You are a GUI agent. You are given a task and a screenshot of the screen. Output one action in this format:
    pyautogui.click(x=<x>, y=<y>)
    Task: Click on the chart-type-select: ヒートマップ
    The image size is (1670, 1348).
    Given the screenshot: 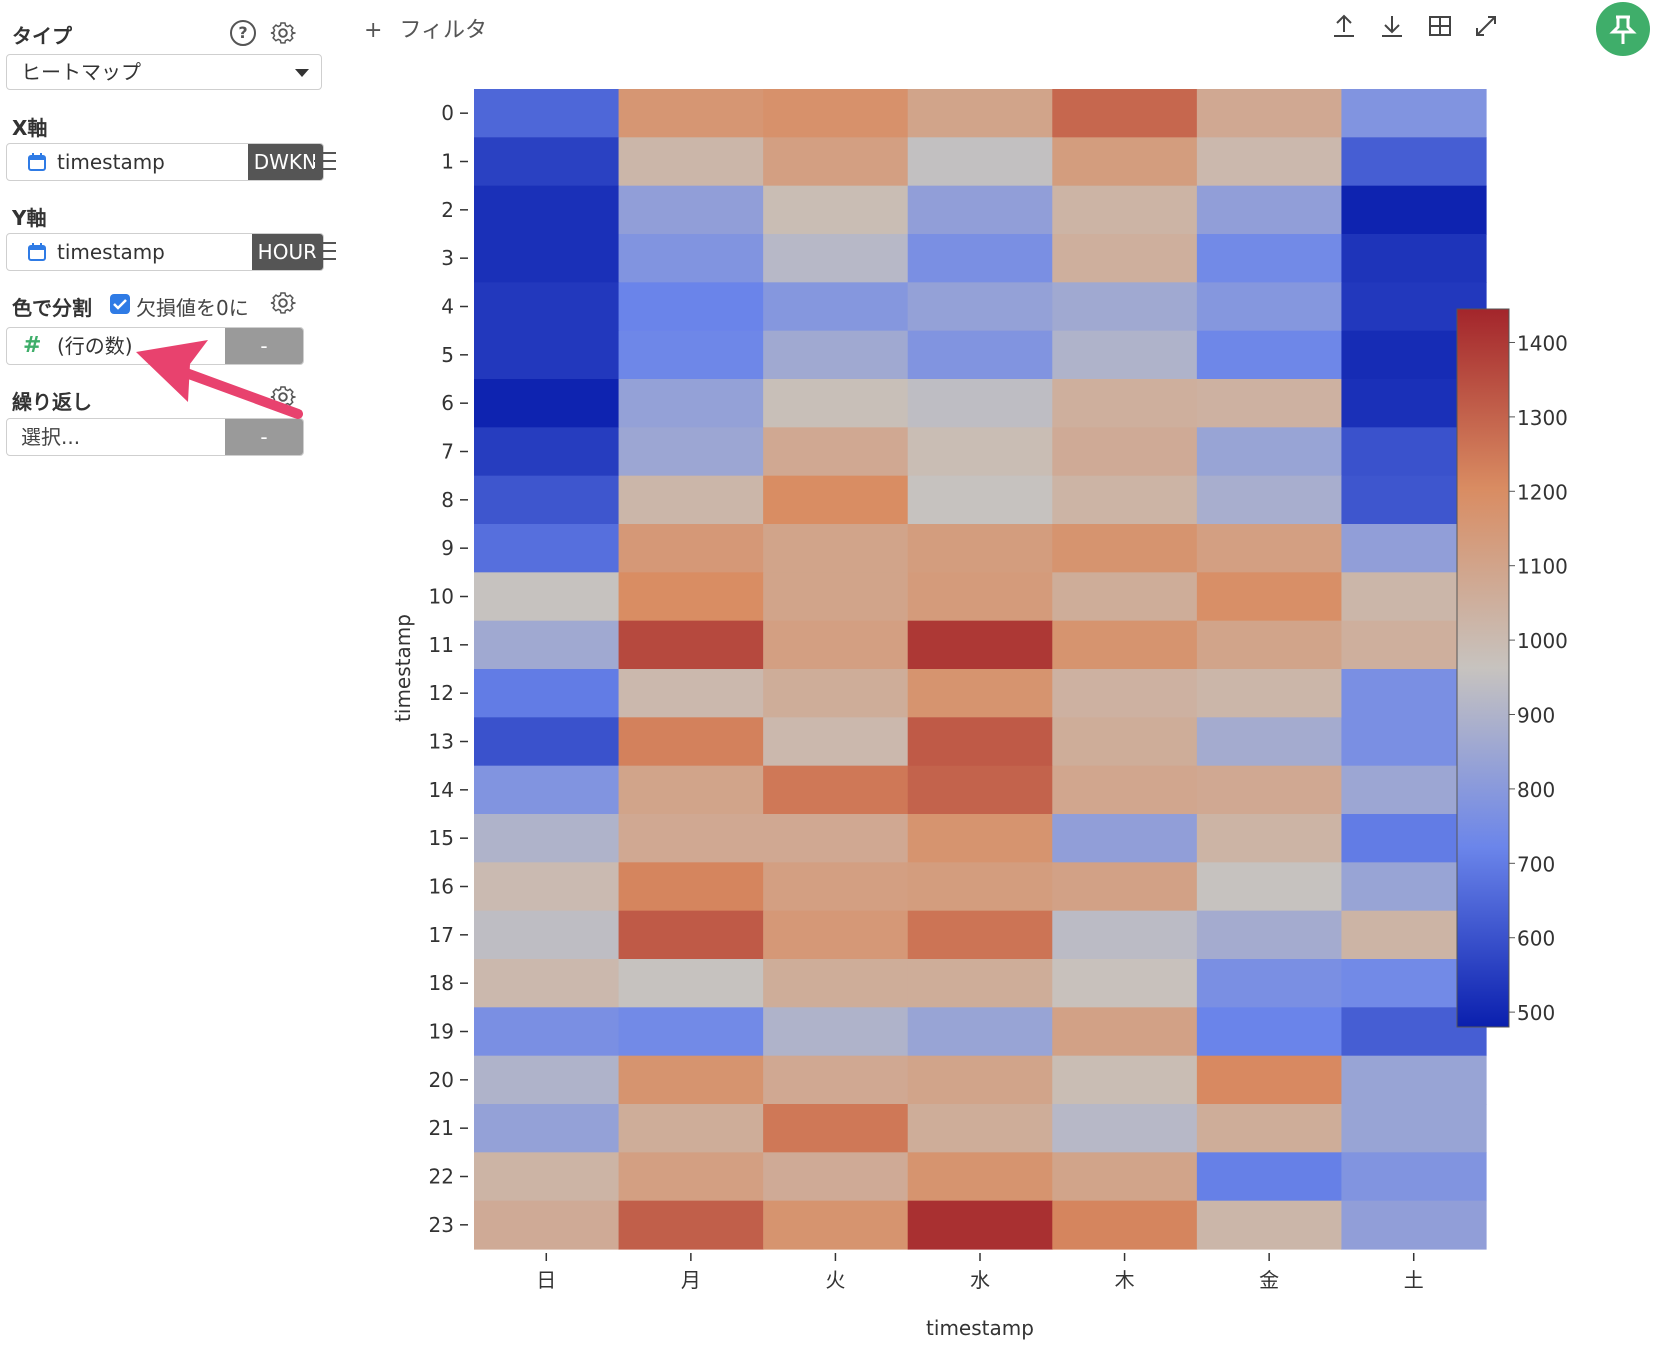 What is the action you would take?
    pyautogui.click(x=164, y=72)
    